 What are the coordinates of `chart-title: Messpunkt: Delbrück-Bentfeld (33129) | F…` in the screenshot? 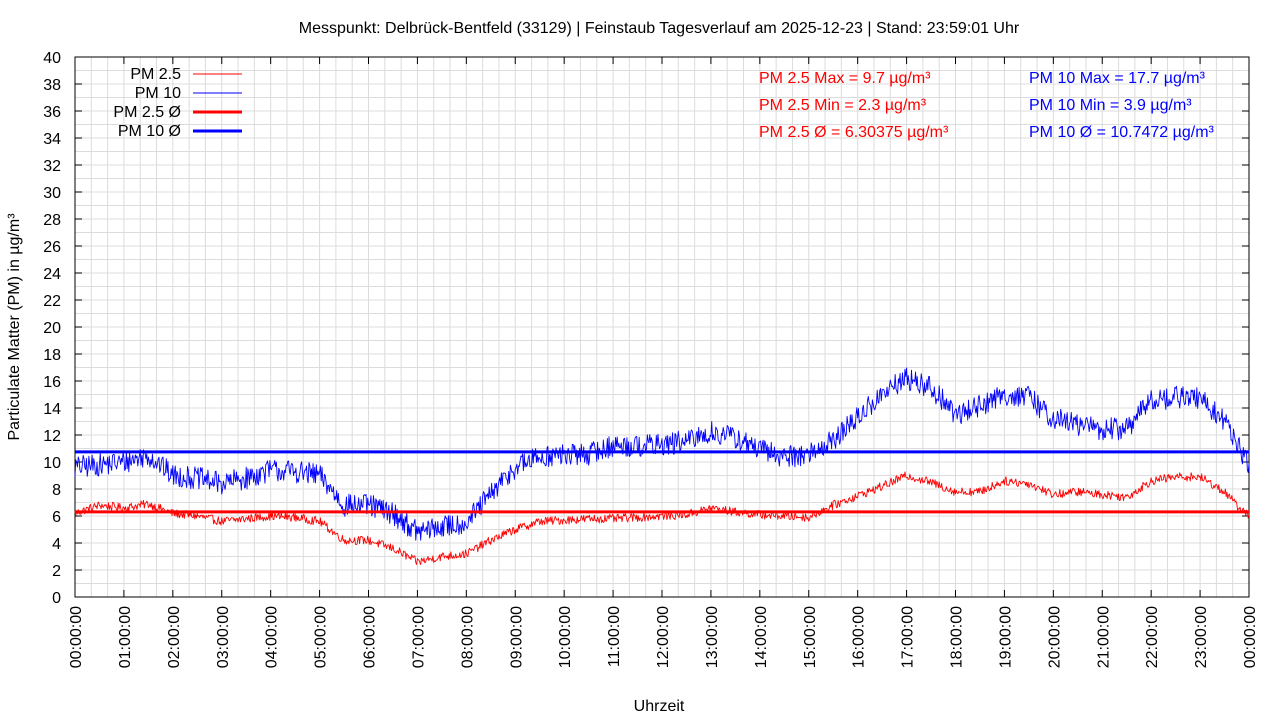 It's located at (659, 28).